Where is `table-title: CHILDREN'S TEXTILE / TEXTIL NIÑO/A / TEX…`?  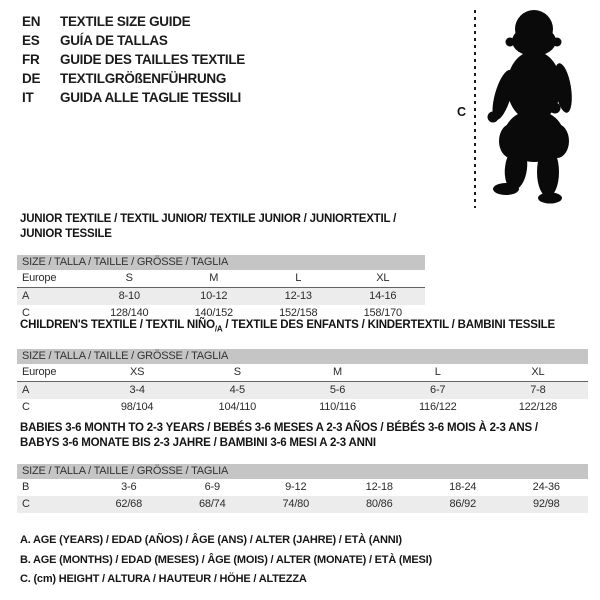 table-title: CHILDREN'S TEXTILE / TEXTIL NIÑO/A / TEX… is located at coordinates (302, 327).